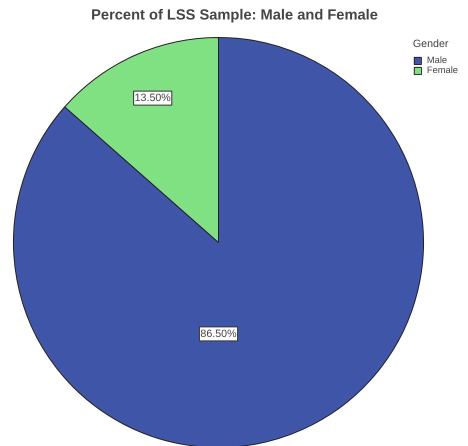  What do you see at coordinates (437, 60) in the screenshot?
I see `legend-label: Male` at bounding box center [437, 60].